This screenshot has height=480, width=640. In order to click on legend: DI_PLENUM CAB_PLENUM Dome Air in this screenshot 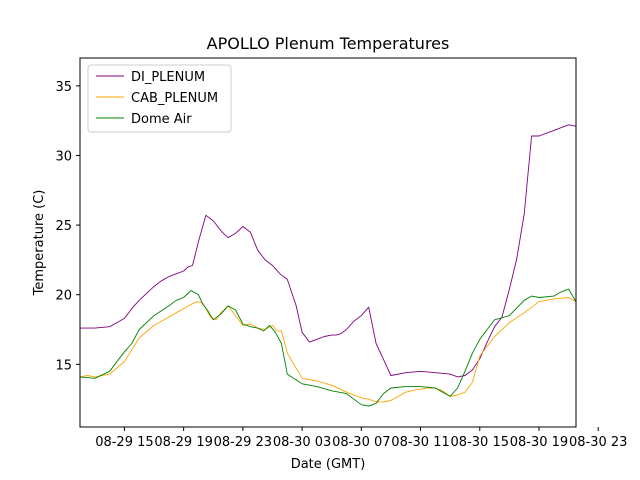, I will do `click(159, 98)`.